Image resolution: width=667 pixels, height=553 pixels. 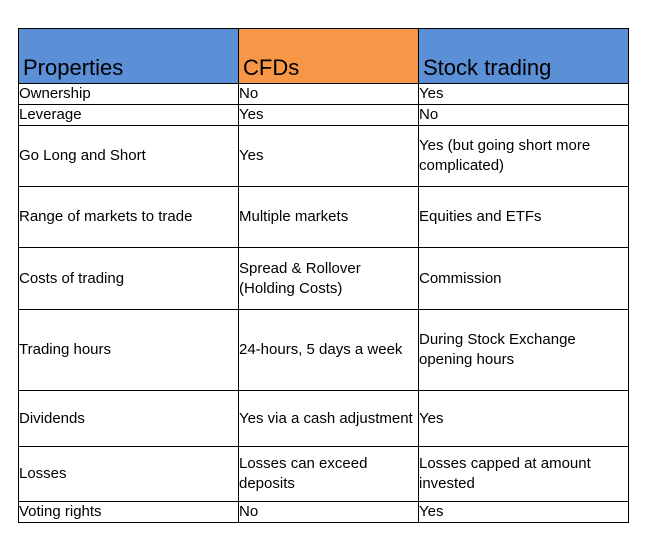 I want to click on stock-cell: No, so click(x=523, y=115).